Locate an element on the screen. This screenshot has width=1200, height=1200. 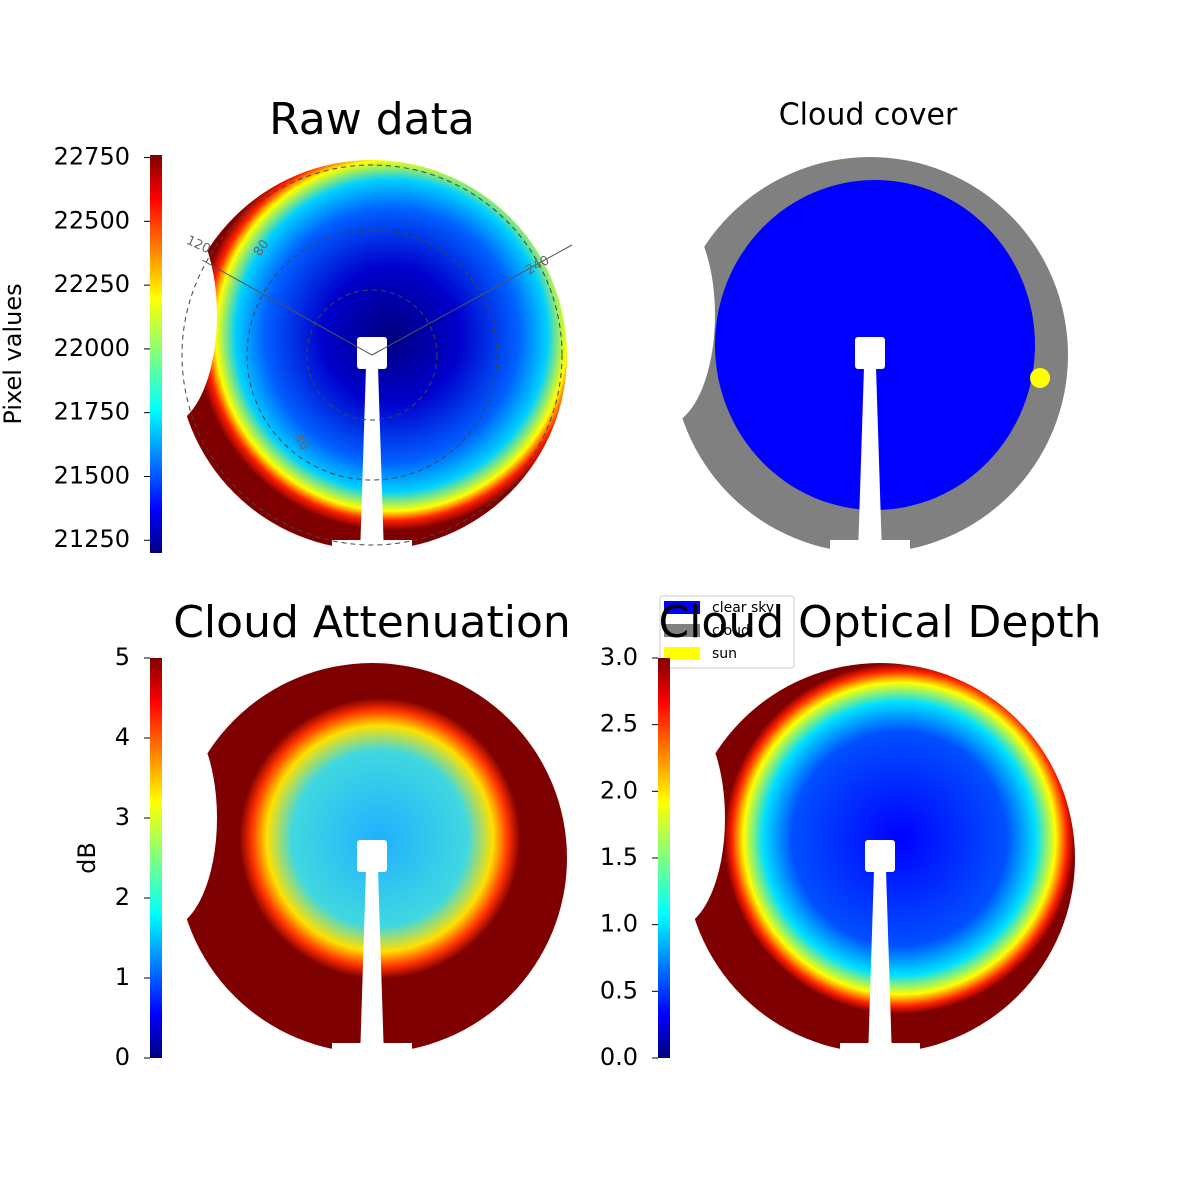
colorbar-tick-label: 4 is located at coordinates (122, 737).